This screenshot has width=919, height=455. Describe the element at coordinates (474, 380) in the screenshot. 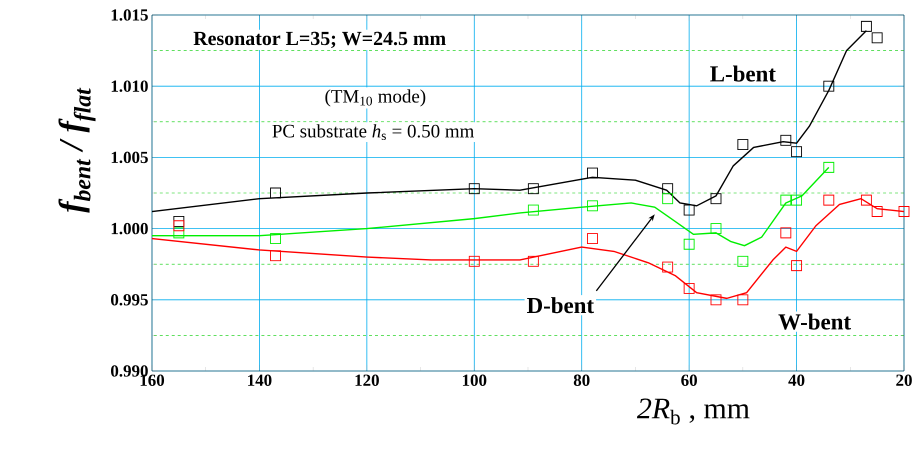

I see `x-tick-label: 100` at that location.